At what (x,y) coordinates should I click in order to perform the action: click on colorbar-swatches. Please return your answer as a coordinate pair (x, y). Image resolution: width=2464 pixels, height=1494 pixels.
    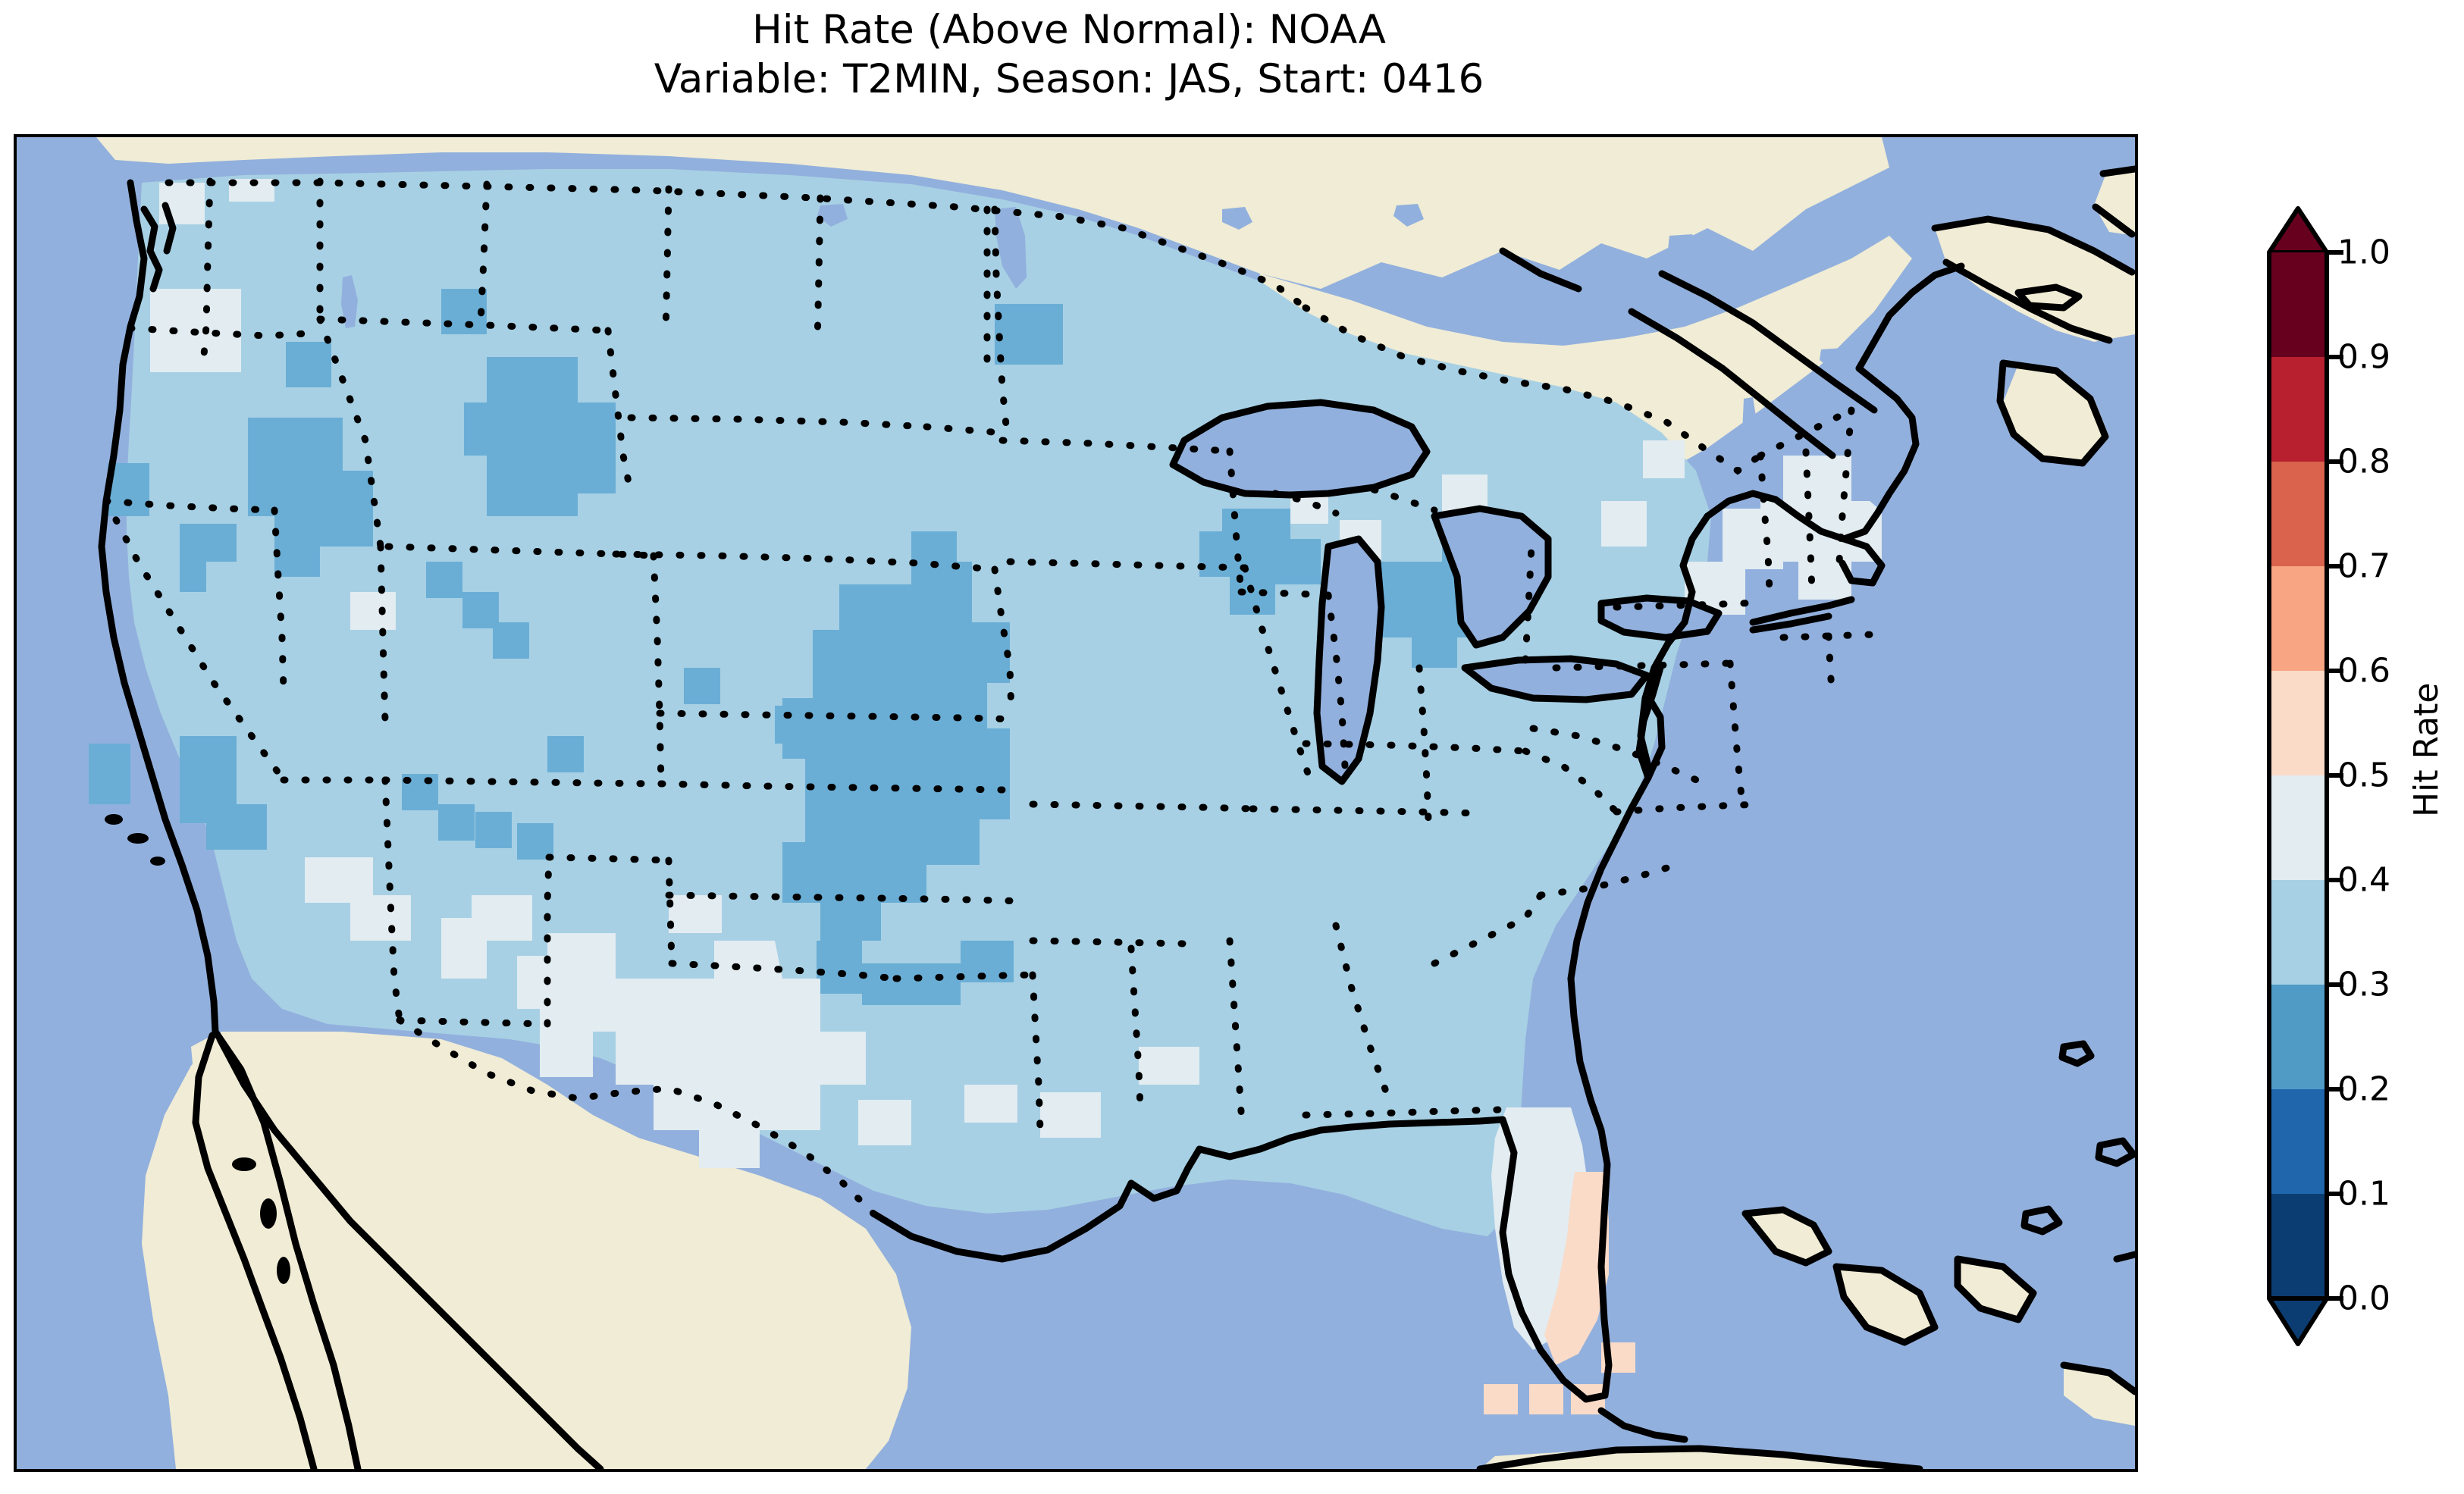
    Looking at the image, I should click on (2305, 776).